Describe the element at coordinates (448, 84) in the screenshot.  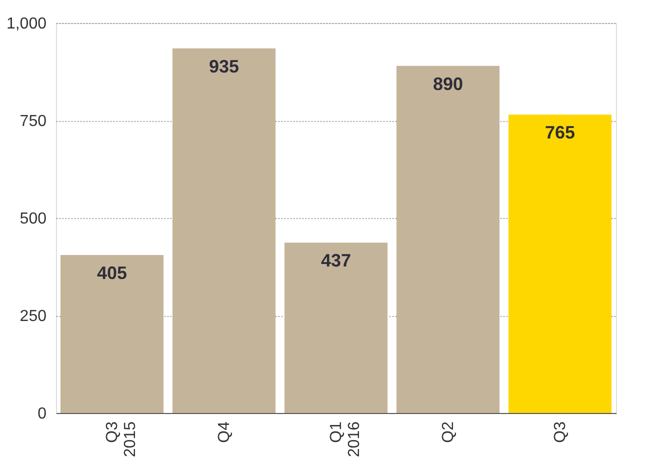
I see `data-label: 890` at that location.